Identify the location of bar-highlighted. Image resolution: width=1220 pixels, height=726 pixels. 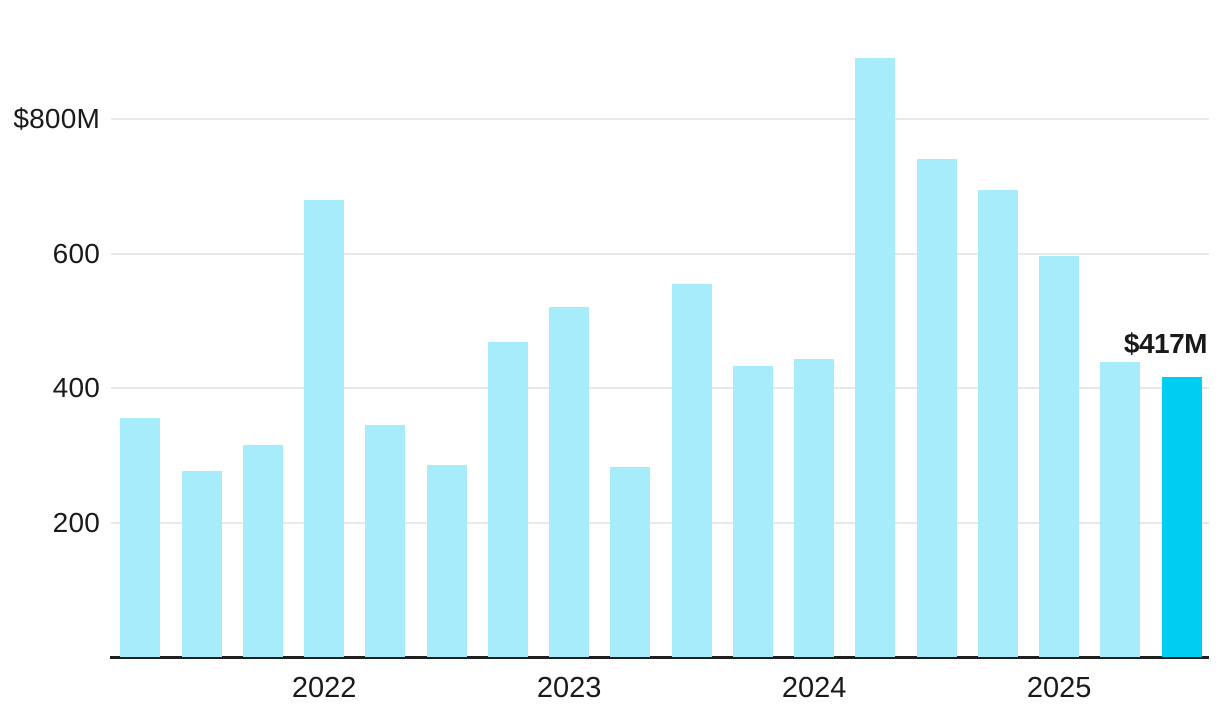
(1181, 516).